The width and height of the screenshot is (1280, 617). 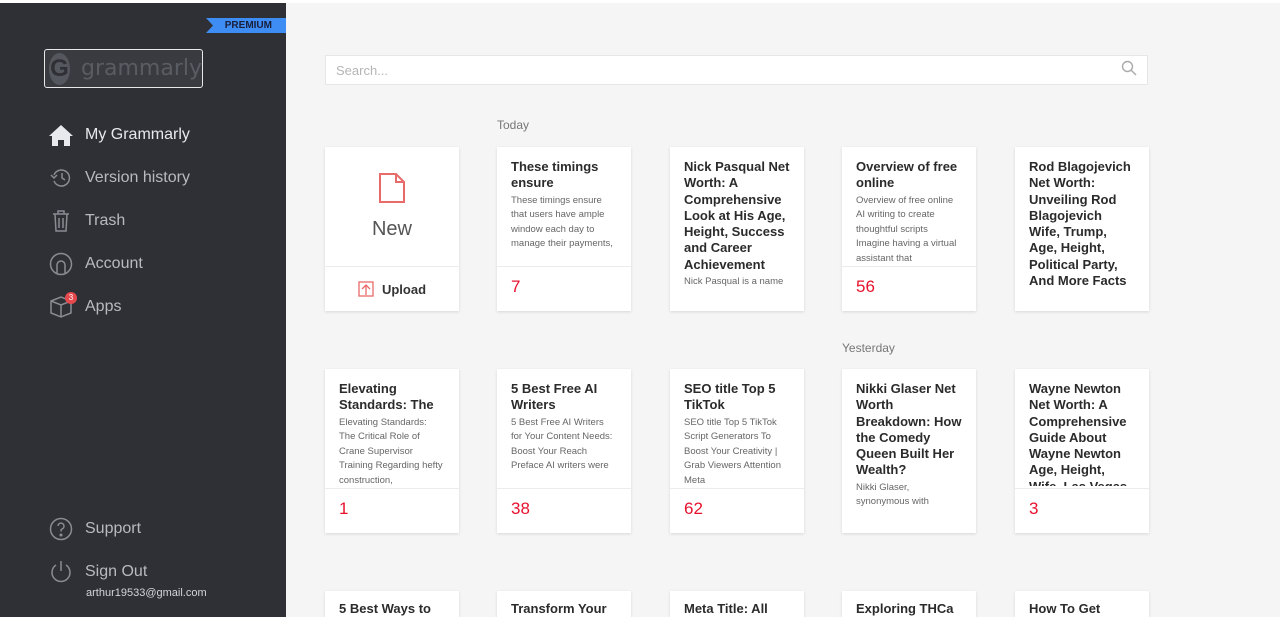 I want to click on sidebar-item-version-history: Version history, so click(x=119, y=178).